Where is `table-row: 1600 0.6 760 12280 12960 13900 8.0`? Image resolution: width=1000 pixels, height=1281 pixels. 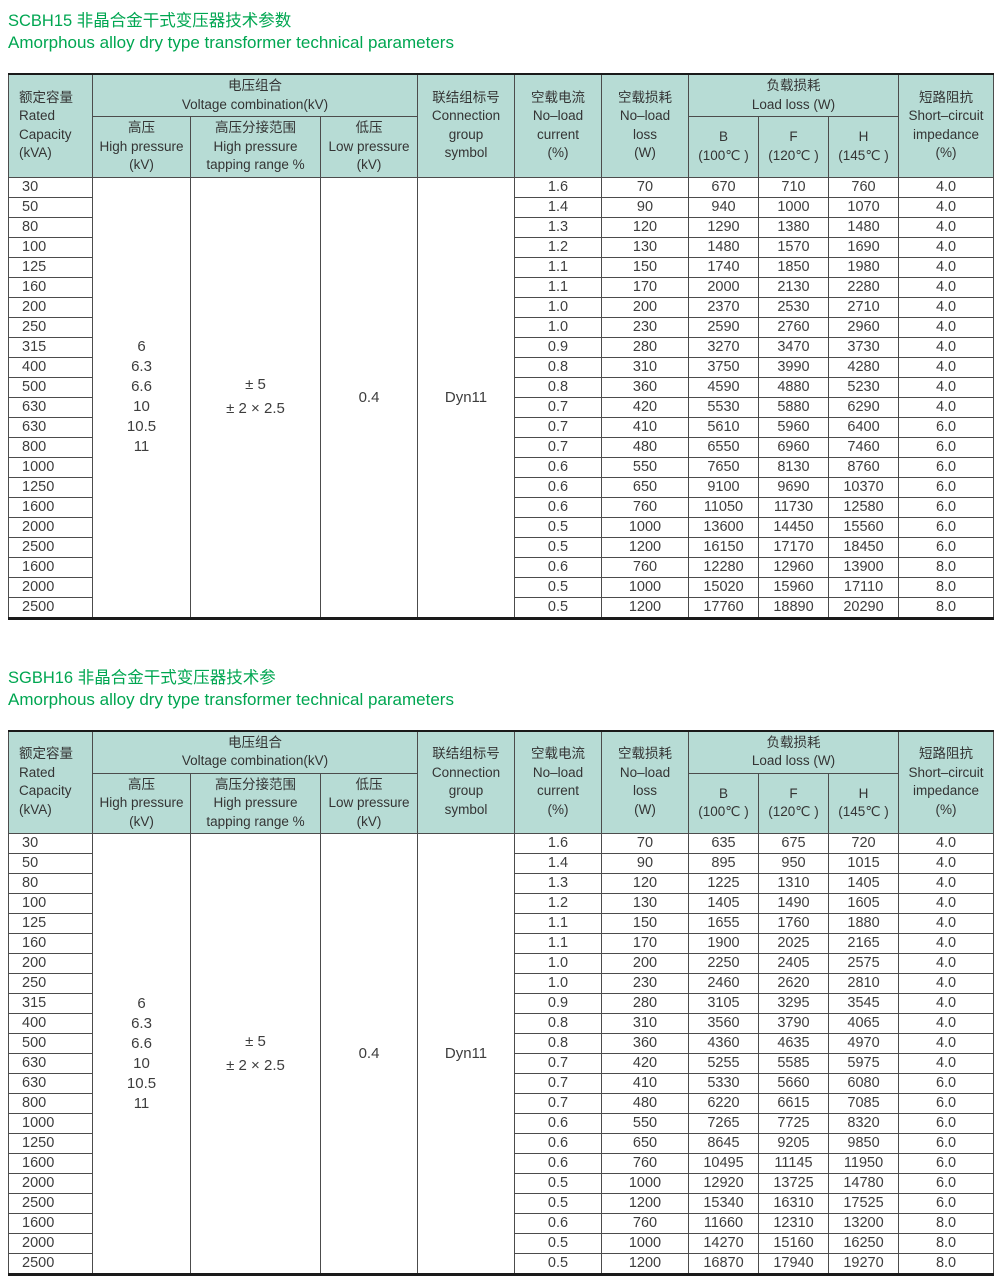 table-row: 1600 0.6 760 12280 12960 13900 8.0 is located at coordinates (501, 567).